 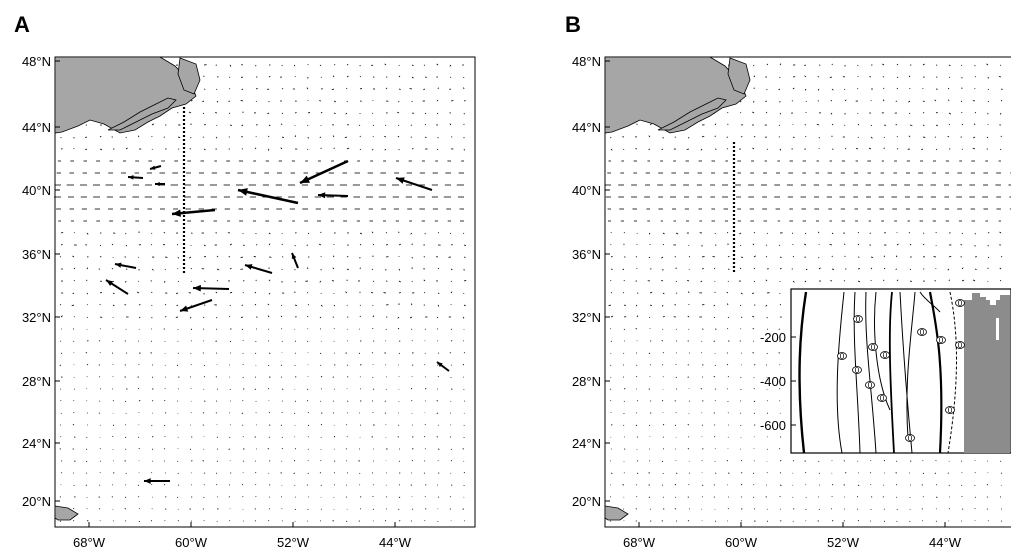 What do you see at coordinates (877, 372) in the screenshot?
I see `inset-contours` at bounding box center [877, 372].